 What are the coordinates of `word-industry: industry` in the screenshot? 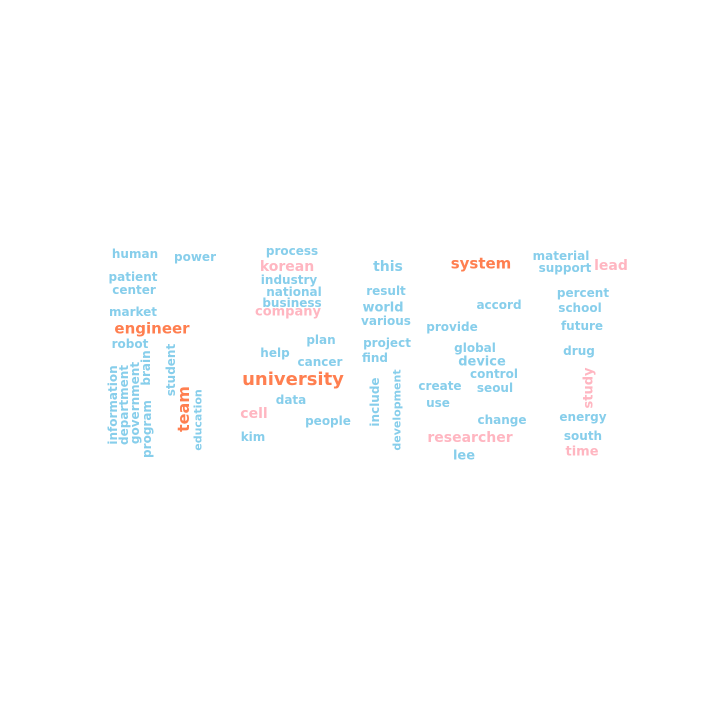 It's located at (289, 280).